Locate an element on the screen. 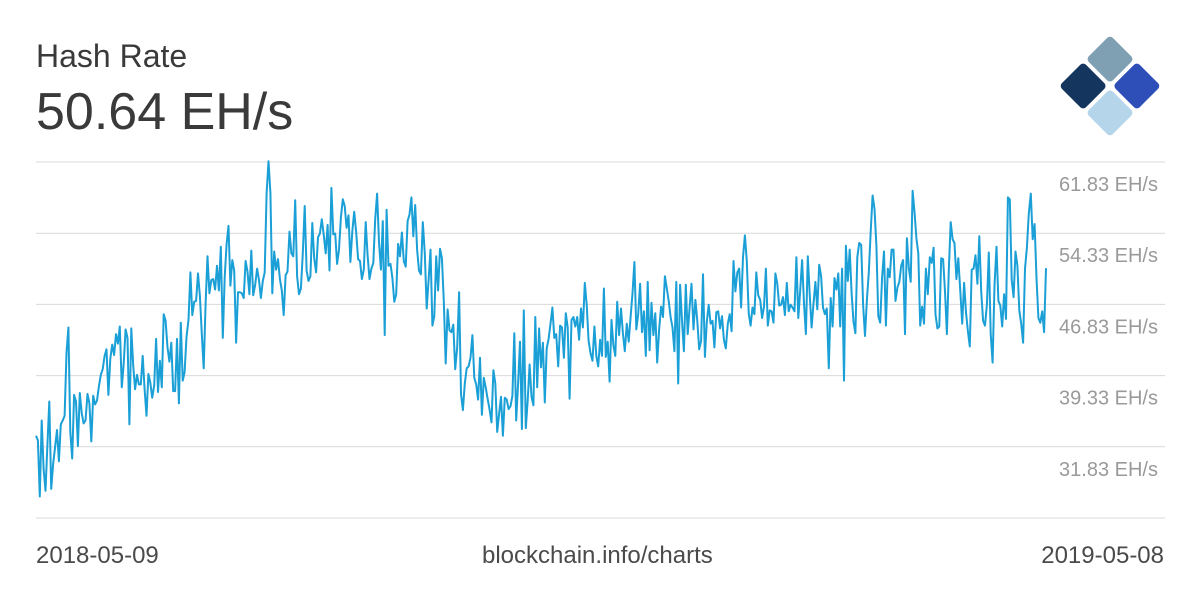 The height and width of the screenshot is (600, 1200). blockchain-logo-icon is located at coordinates (1110, 86).